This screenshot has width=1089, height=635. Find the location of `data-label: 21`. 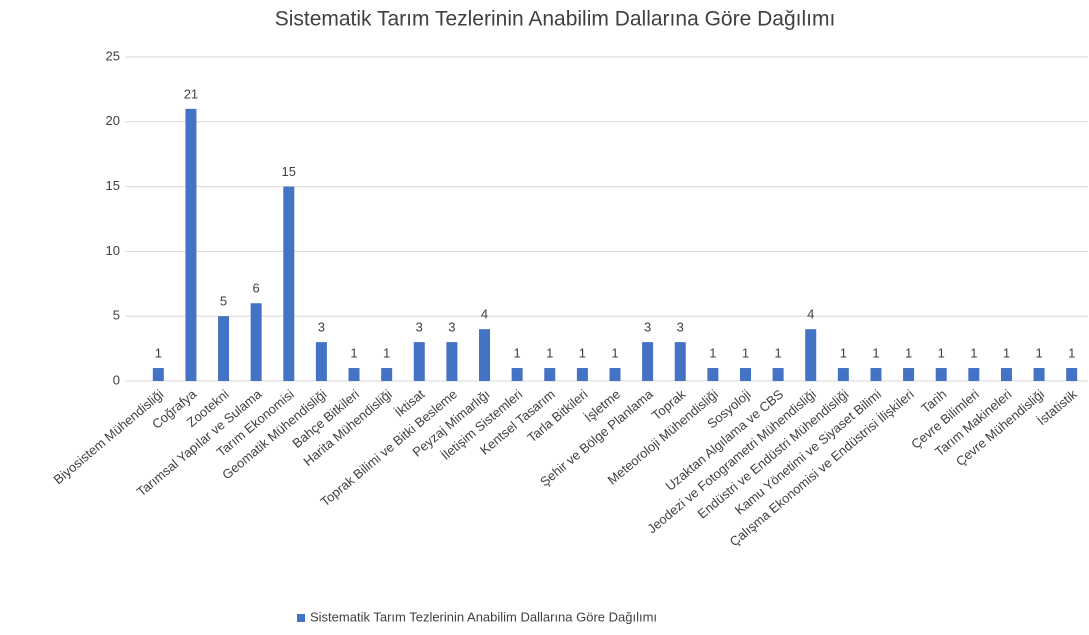

data-label: 21 is located at coordinates (191, 93).